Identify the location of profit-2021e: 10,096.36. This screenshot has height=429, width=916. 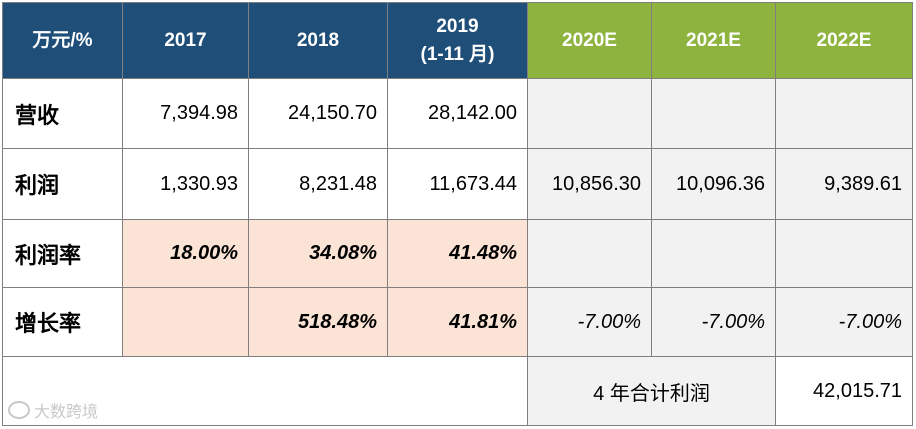
(714, 184).